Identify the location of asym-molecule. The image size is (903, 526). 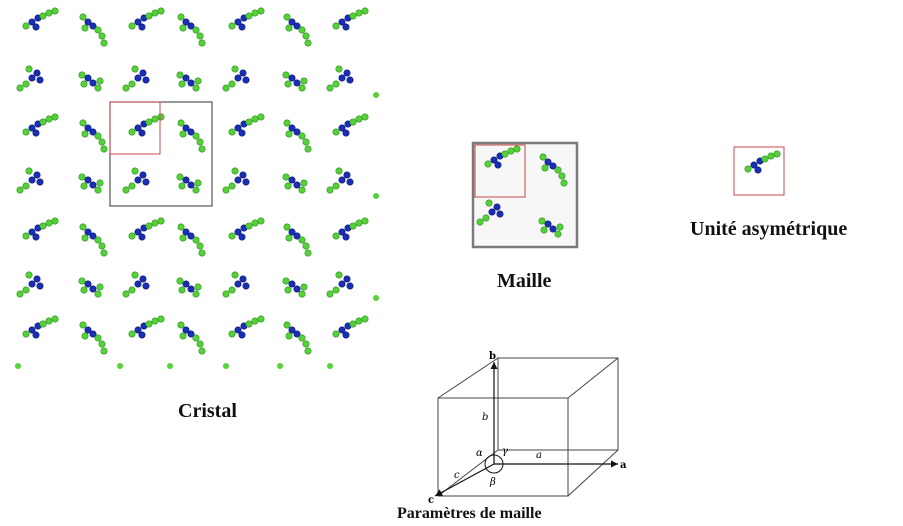
(762, 162).